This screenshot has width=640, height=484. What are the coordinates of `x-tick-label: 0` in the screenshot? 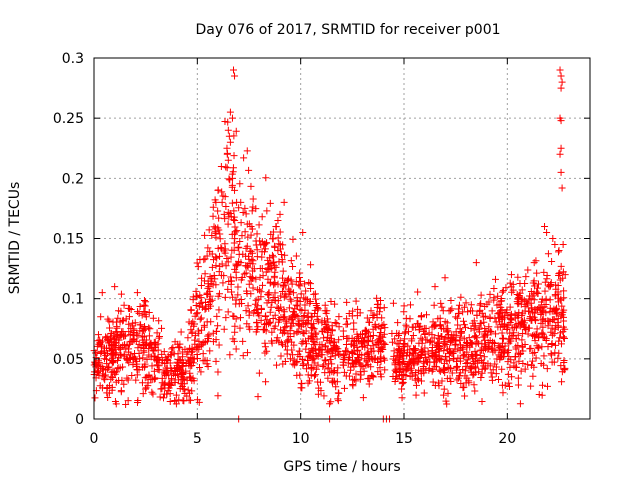 It's located at (94, 439).